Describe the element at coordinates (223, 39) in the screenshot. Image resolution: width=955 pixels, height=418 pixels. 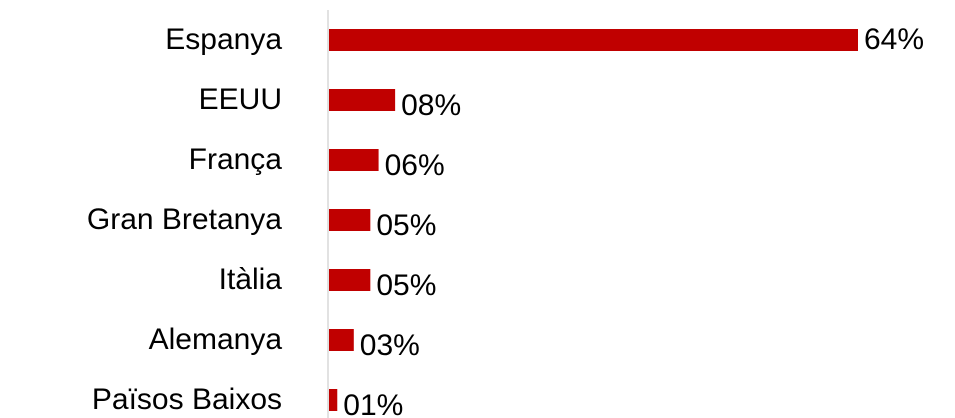
I see `category-label: Espanya` at that location.